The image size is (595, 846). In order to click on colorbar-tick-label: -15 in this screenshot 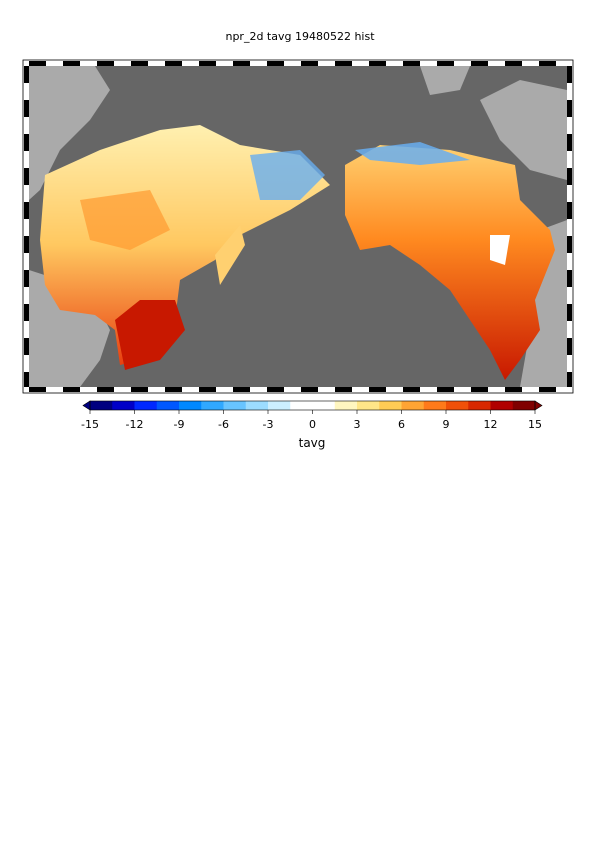, I will do `click(90, 424)`.